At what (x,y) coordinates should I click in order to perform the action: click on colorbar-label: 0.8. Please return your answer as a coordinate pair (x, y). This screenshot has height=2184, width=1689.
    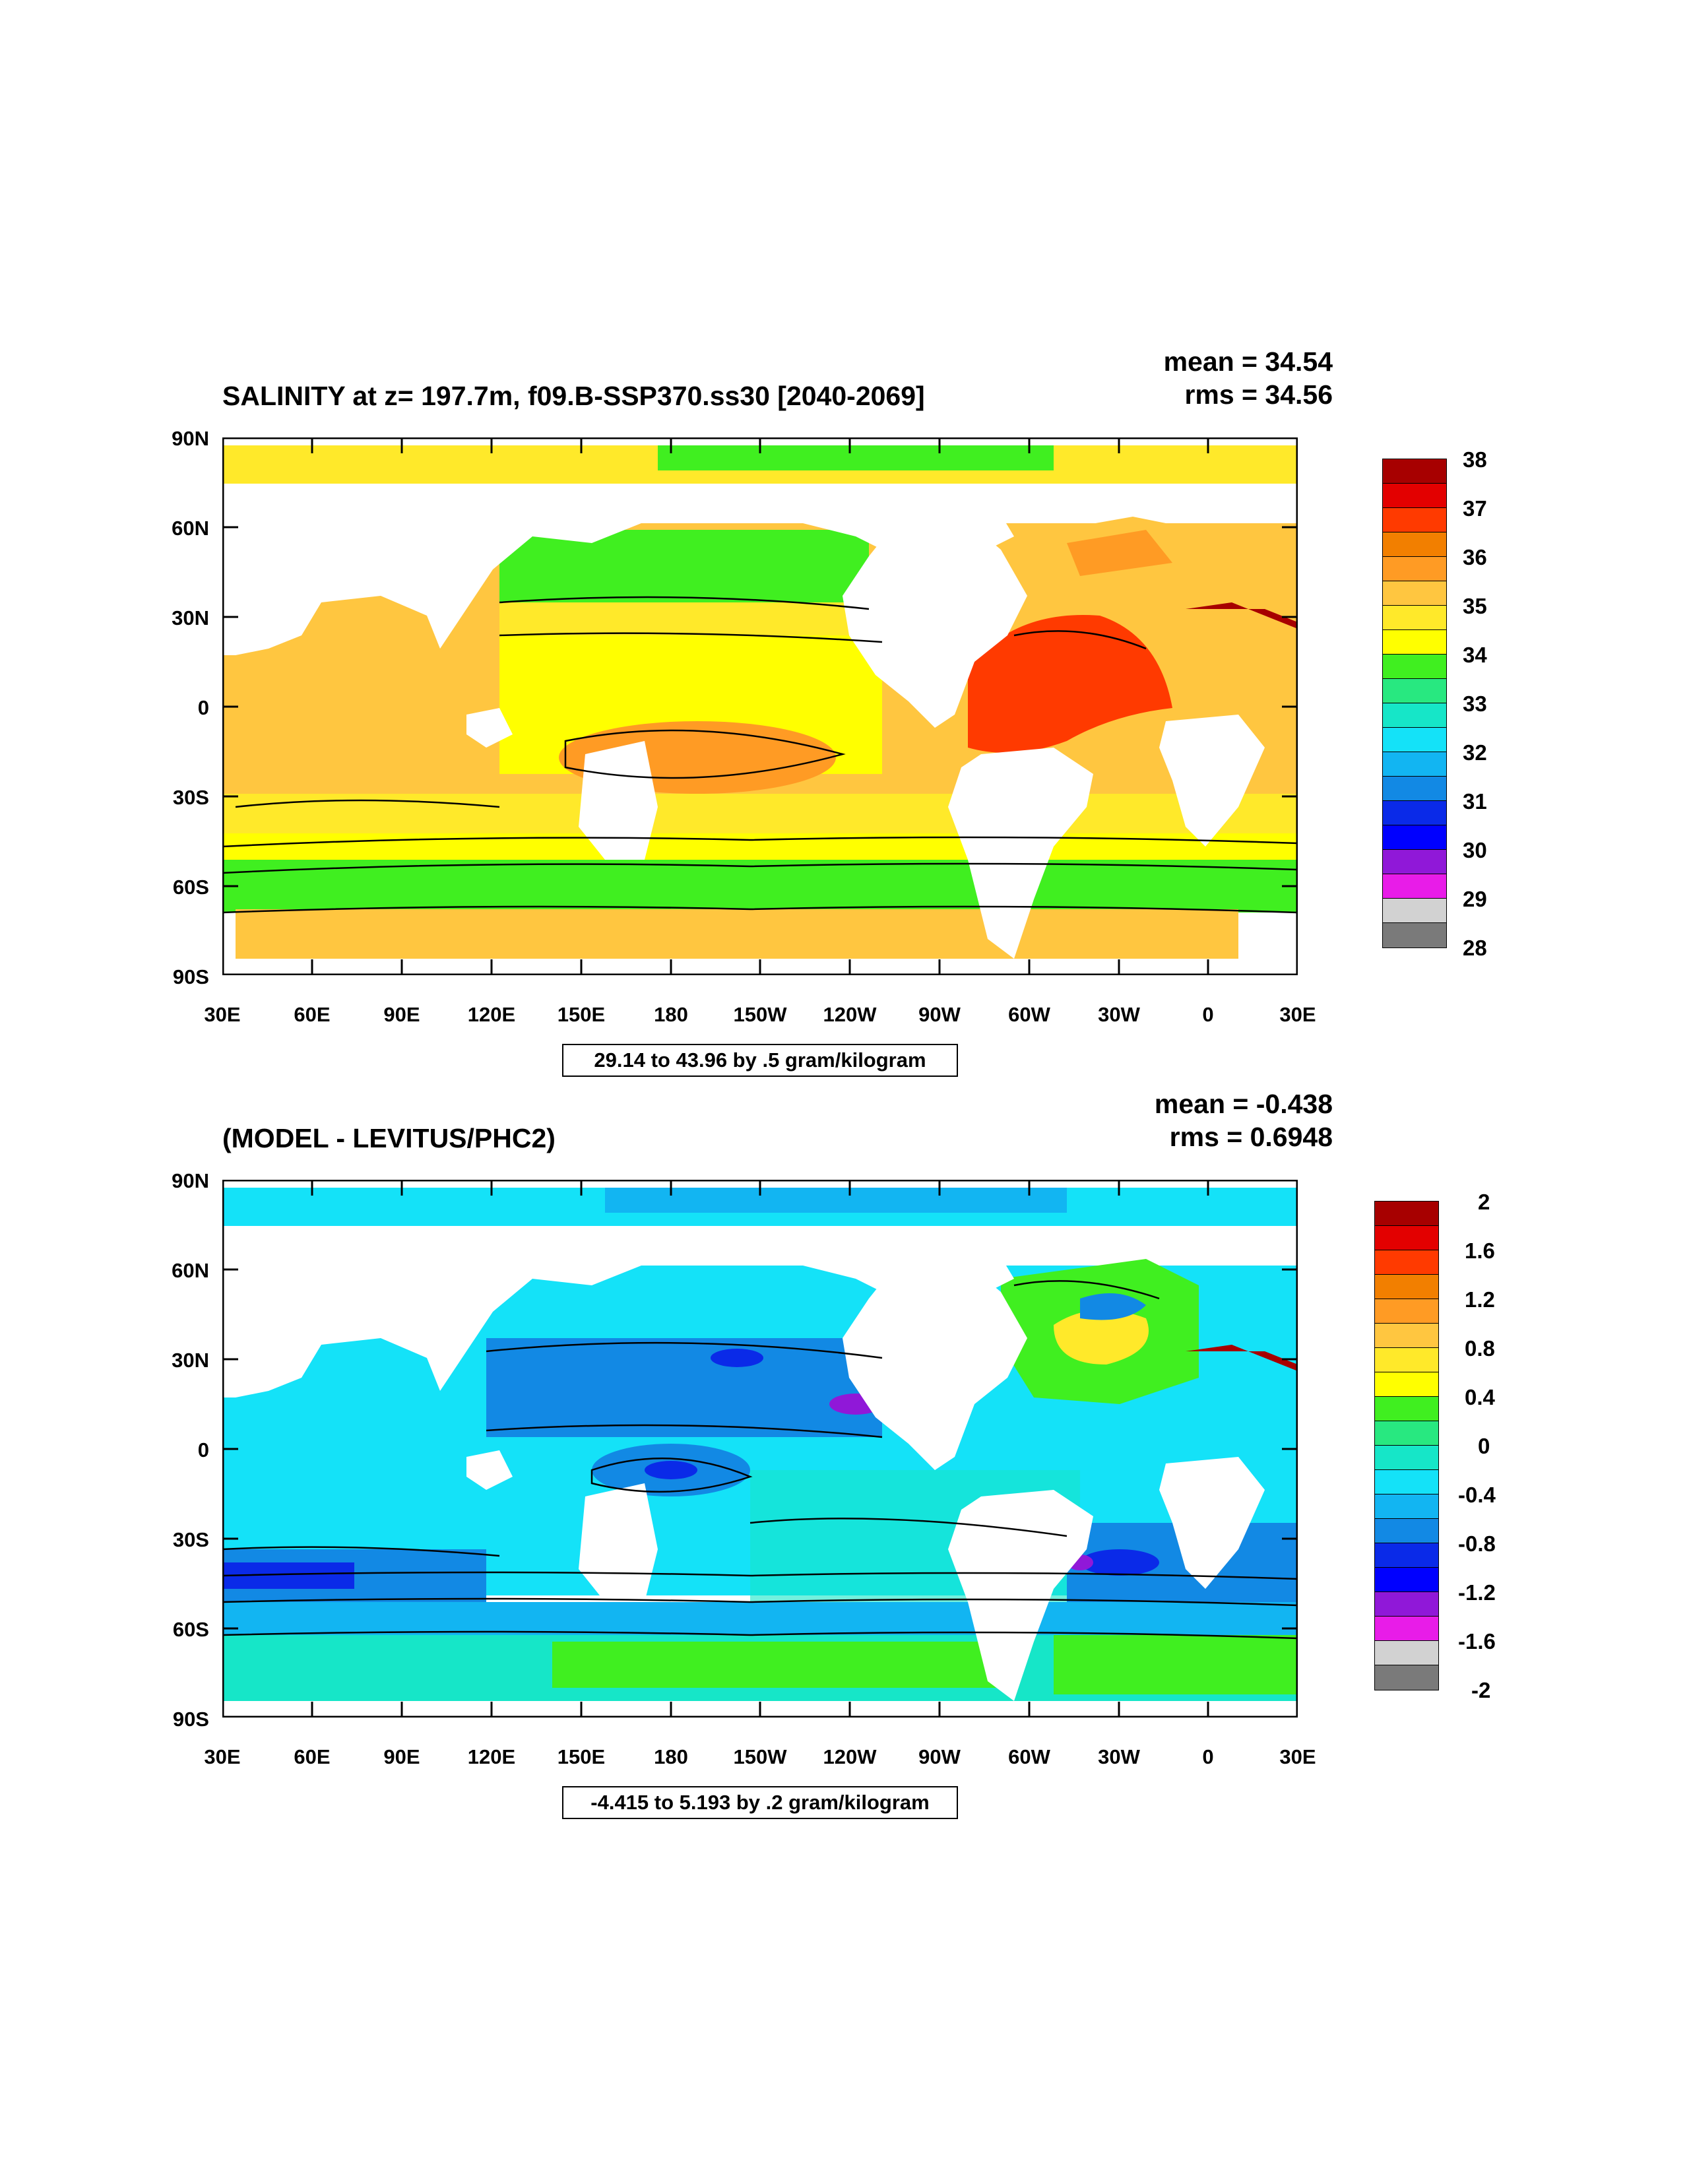
    Looking at the image, I should click on (1480, 1348).